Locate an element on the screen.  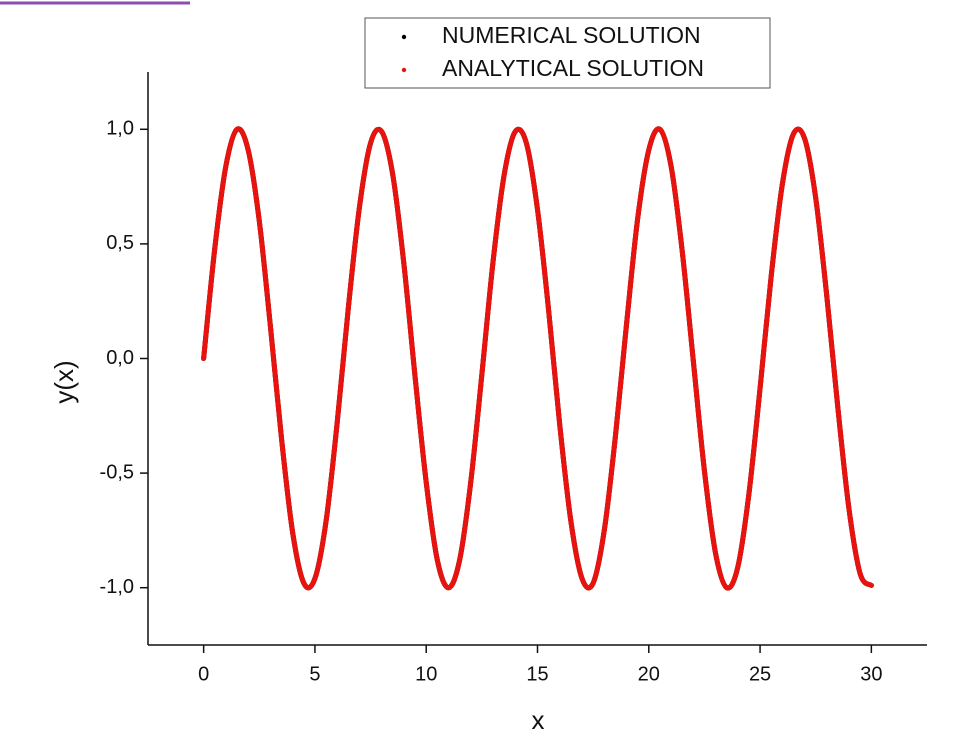
y-tick-label: -0,5 is located at coordinates (117, 472).